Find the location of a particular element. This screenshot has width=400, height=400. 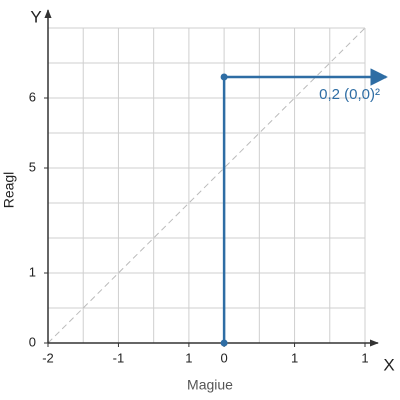

y-tick-label: 6 is located at coordinates (32, 96).